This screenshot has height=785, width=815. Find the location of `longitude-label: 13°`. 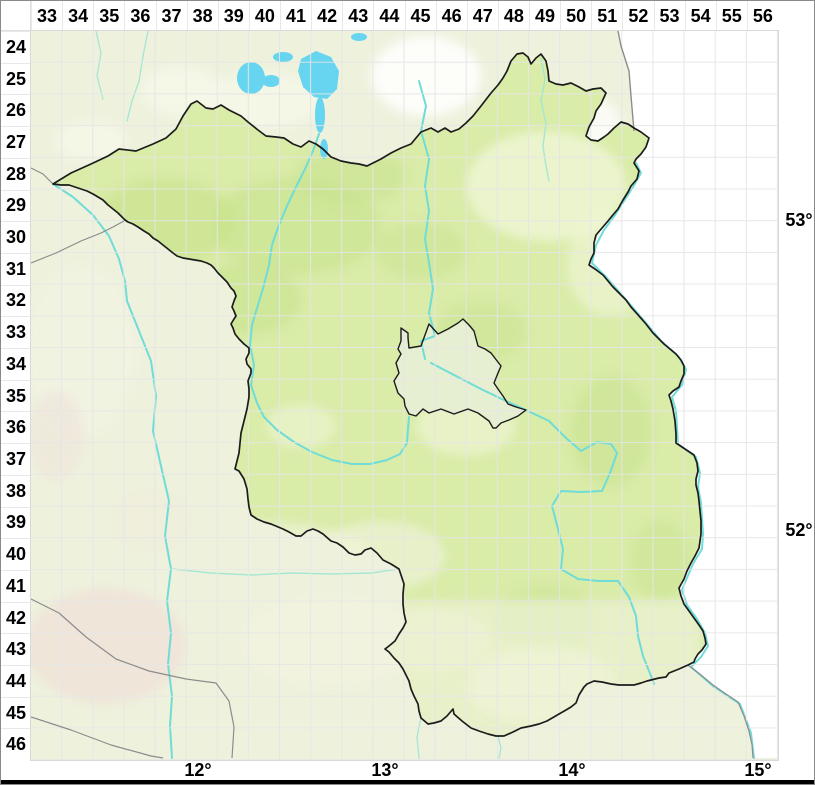

longitude-label: 13° is located at coordinates (385, 770).